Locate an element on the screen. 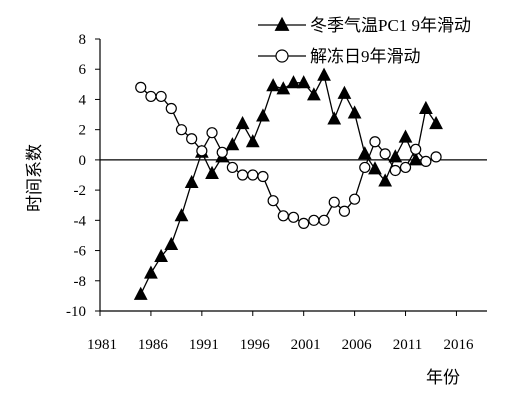 The image size is (529, 400). y-tick-label: 8 is located at coordinates (83, 40).